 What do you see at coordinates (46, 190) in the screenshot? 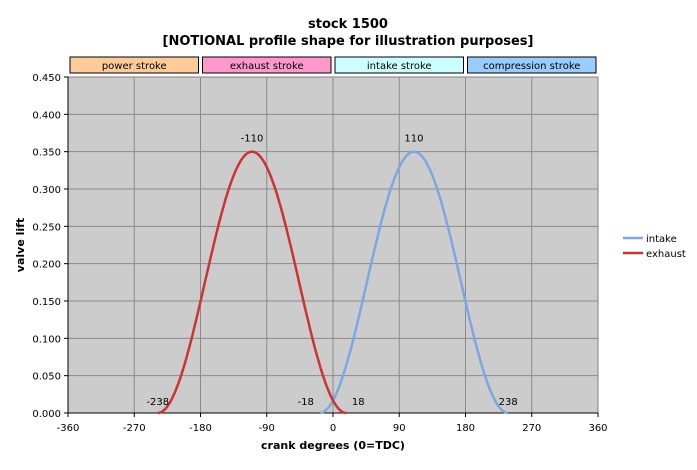
I see `y-tick-label-6: 0.300` at bounding box center [46, 190].